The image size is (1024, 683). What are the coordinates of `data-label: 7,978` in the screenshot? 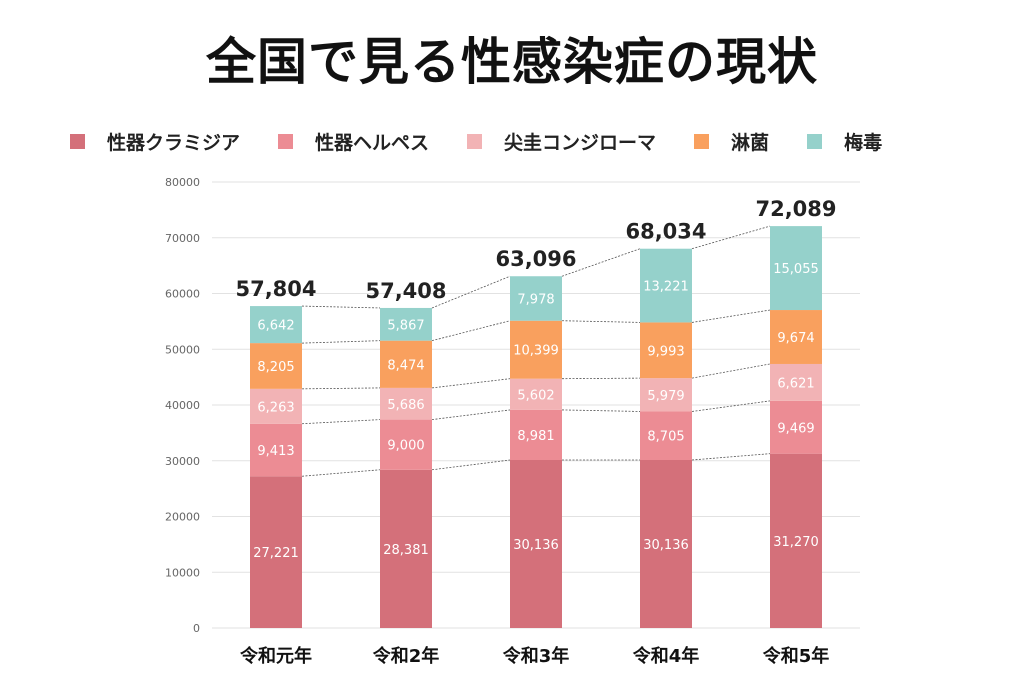 It's located at (535, 299).